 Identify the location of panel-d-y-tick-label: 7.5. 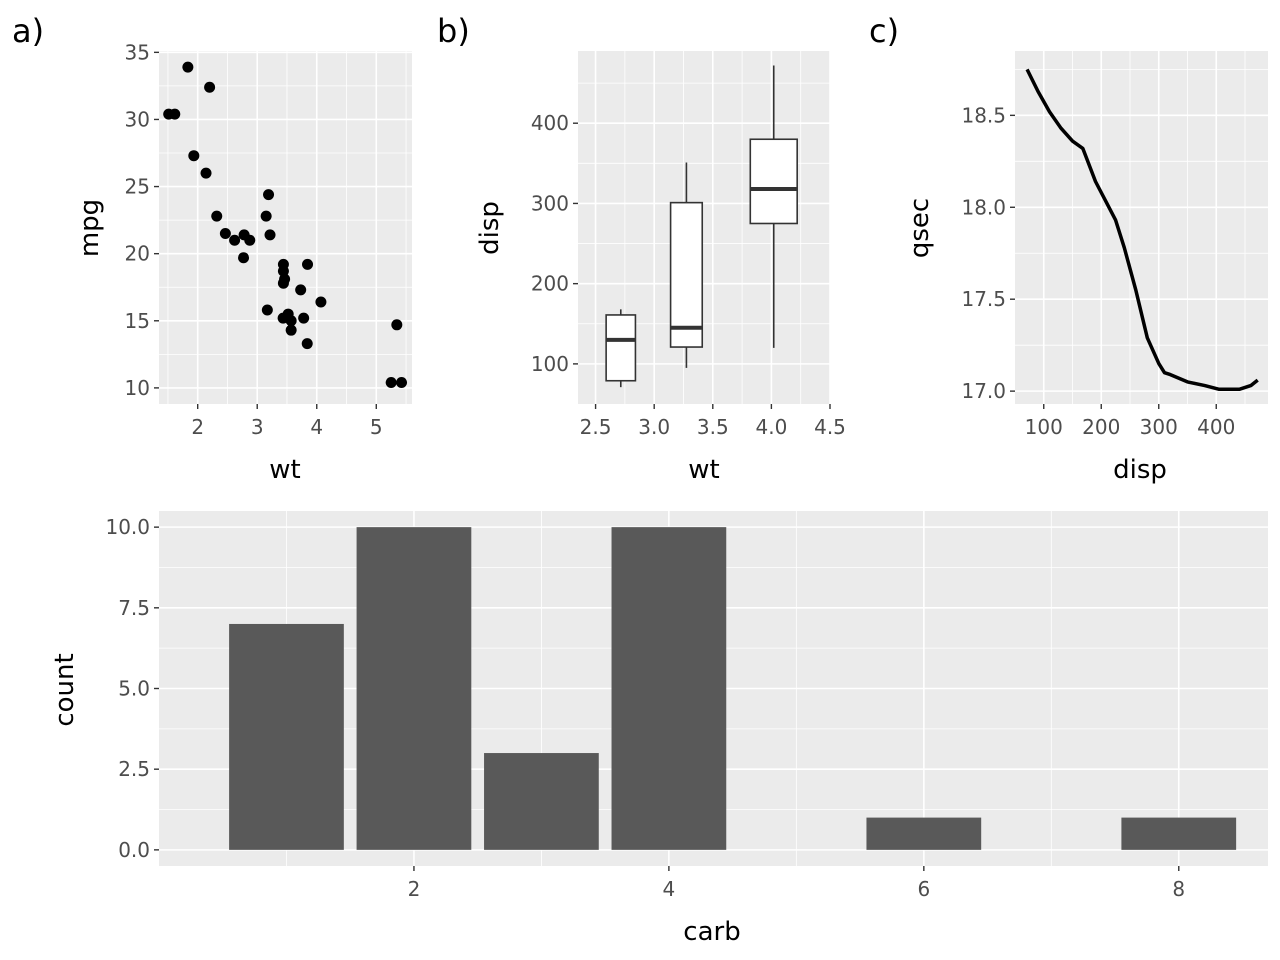
(134, 608).